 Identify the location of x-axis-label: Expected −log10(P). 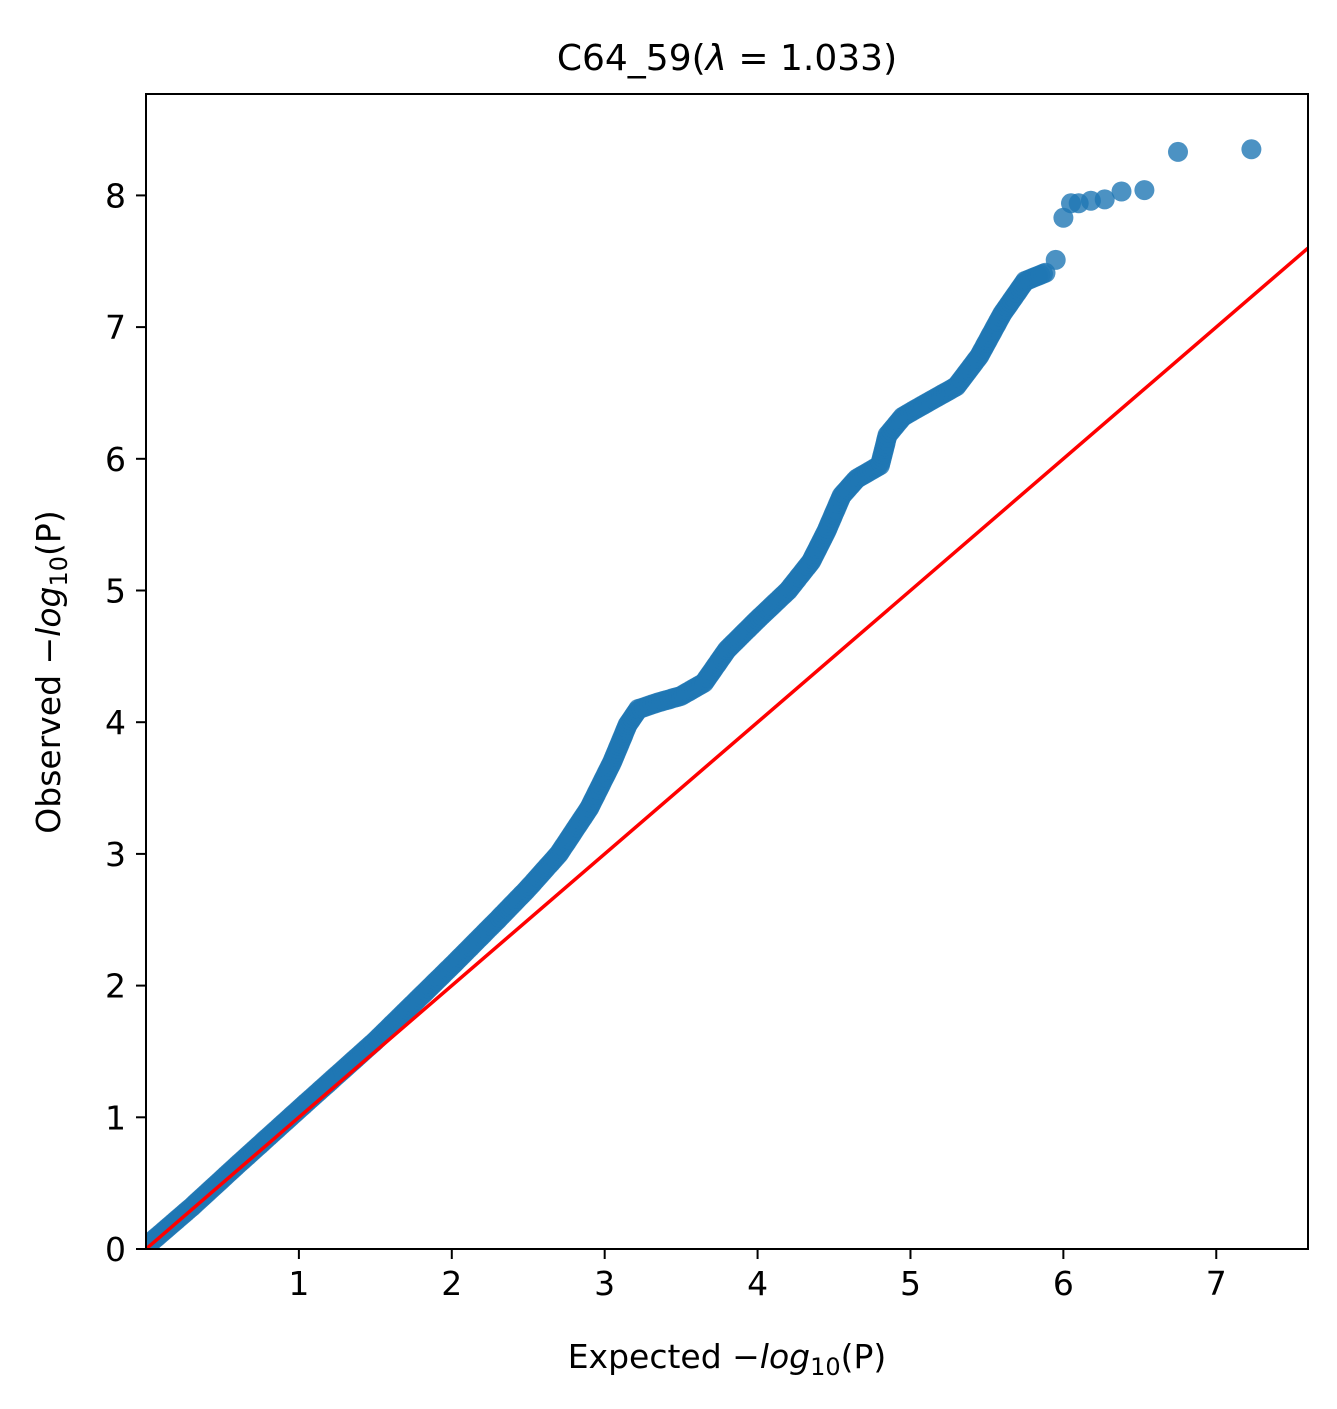
(727, 1359).